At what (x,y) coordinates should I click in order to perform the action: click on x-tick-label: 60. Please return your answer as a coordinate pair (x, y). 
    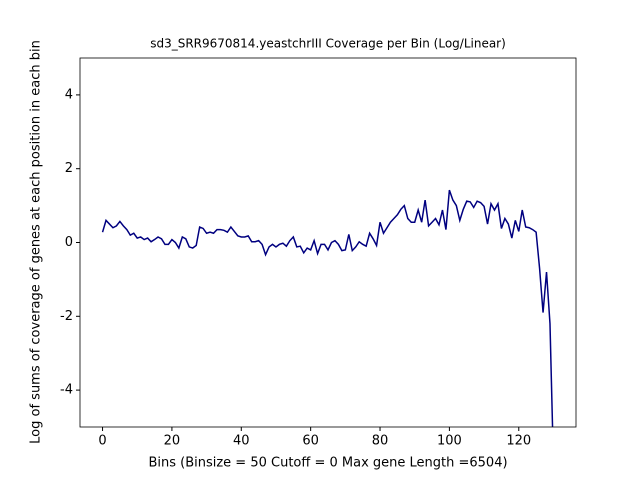
    Looking at the image, I should click on (310, 441).